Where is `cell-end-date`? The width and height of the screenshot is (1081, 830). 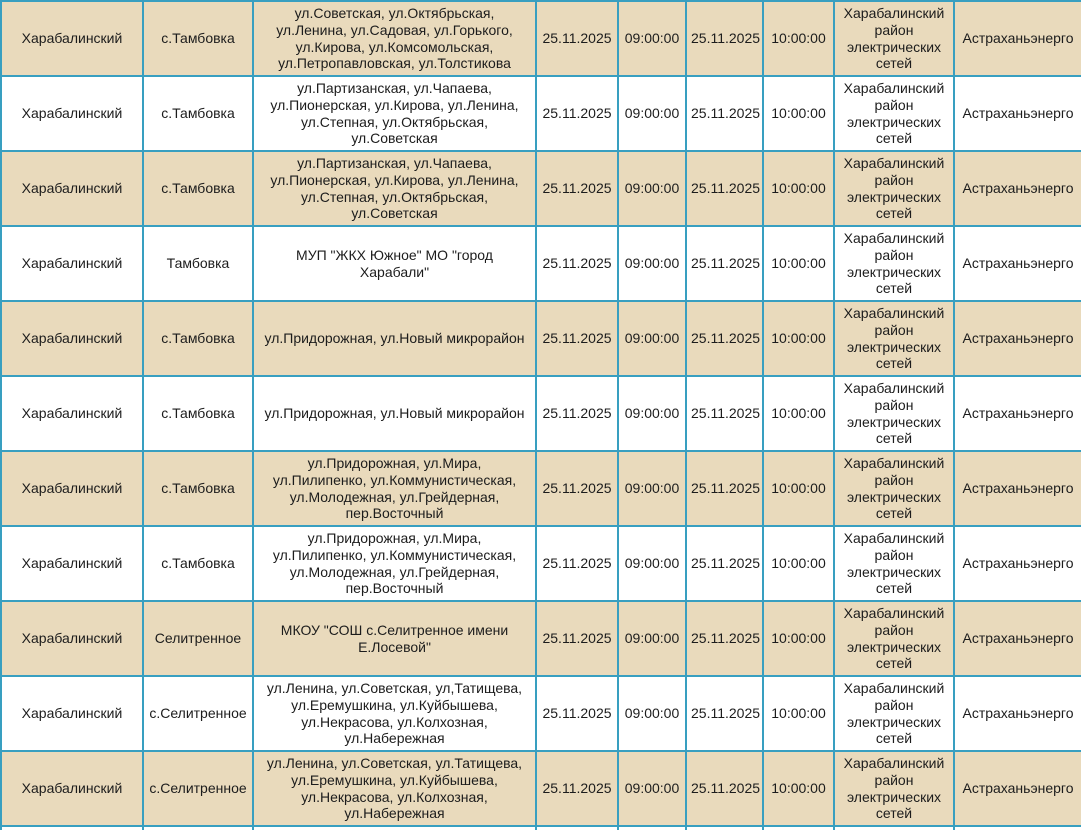
cell-end-date is located at coordinates (724, 827).